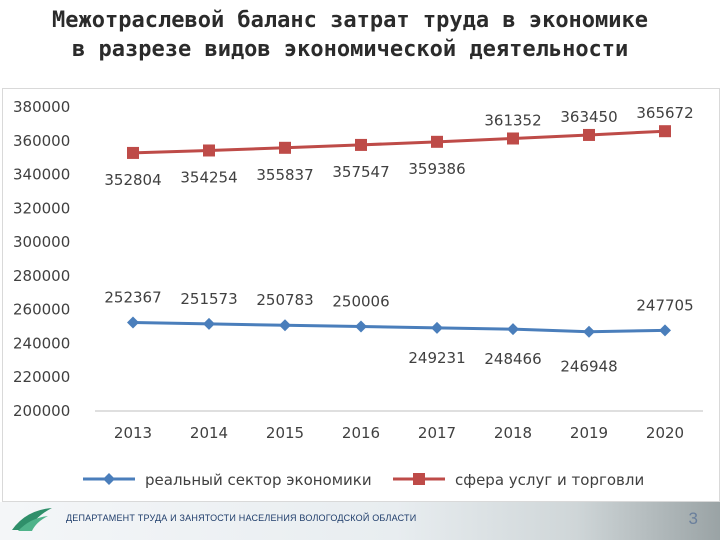 Image resolution: width=720 pixels, height=540 pixels. What do you see at coordinates (208, 177) in the screenshot?
I see `data-label: 354254` at bounding box center [208, 177].